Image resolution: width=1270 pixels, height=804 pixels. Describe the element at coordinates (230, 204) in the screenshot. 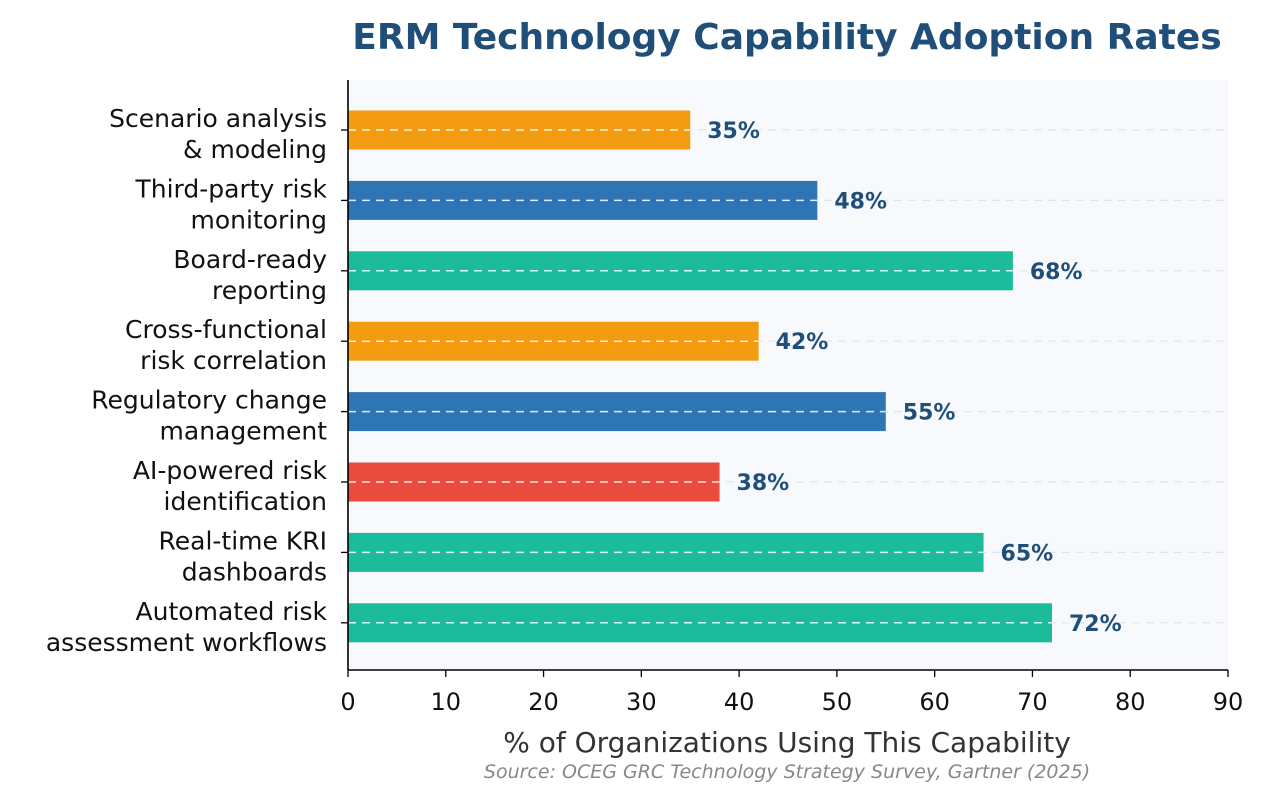

I see `category-label: Third-party risk monitoring` at that location.